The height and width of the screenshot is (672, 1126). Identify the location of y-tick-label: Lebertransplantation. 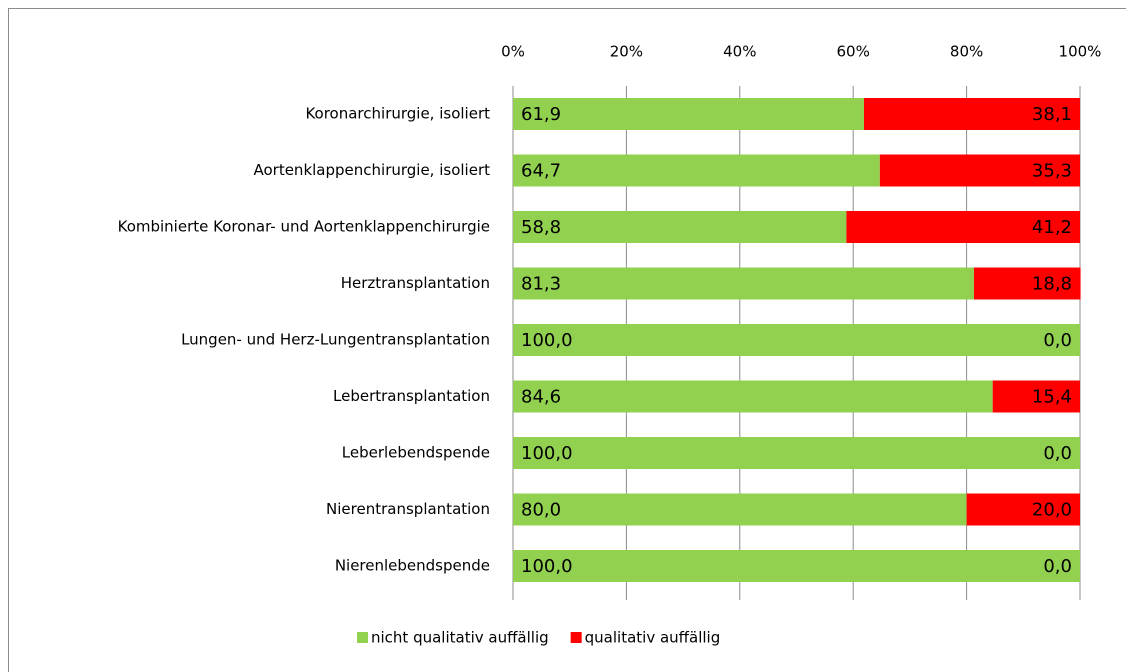
(411, 396).